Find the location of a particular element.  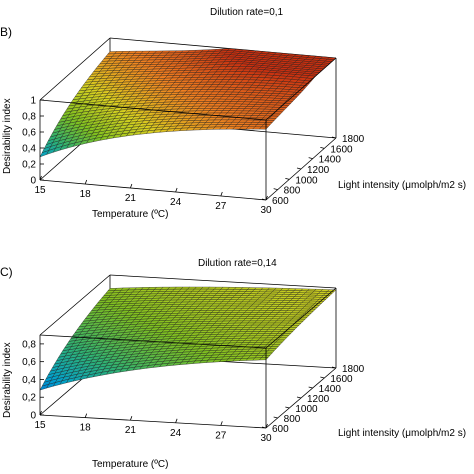

panel-label: B) is located at coordinates (6, 32).